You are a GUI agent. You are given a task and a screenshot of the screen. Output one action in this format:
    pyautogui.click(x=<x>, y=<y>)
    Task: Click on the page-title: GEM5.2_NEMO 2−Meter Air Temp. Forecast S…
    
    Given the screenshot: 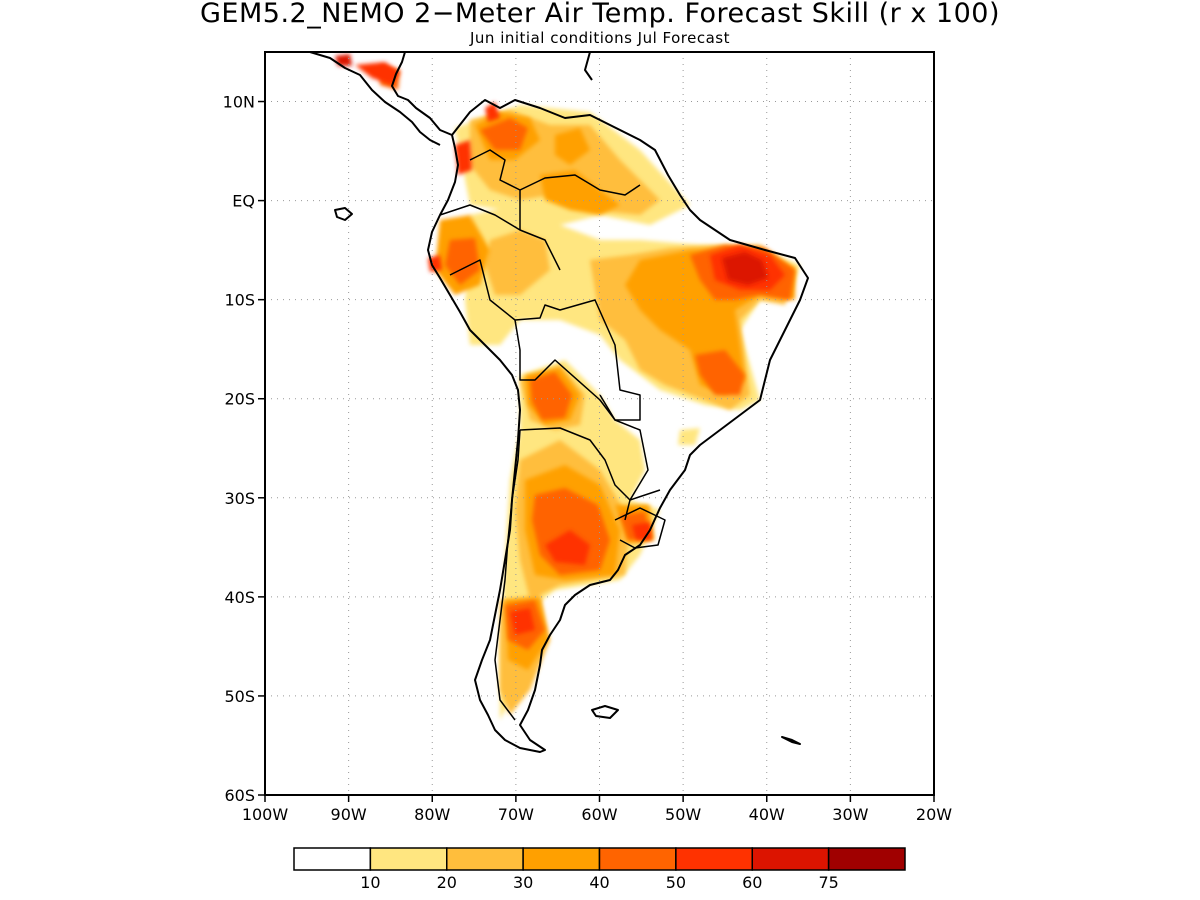 What is the action you would take?
    pyautogui.click(x=599, y=14)
    